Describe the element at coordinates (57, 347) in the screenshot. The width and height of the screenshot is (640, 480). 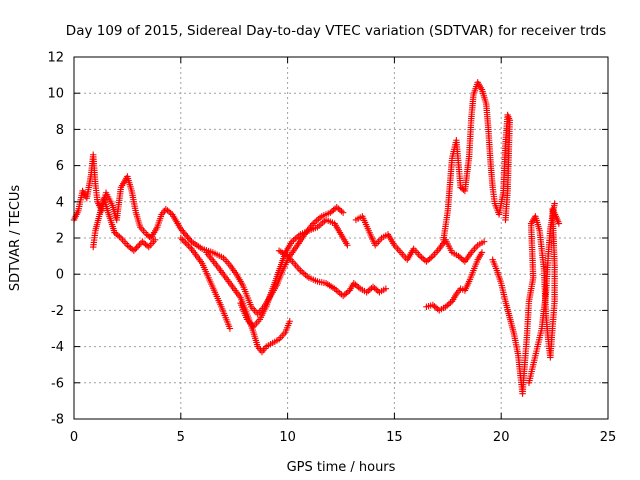
I see `y-tick-label: -4` at that location.